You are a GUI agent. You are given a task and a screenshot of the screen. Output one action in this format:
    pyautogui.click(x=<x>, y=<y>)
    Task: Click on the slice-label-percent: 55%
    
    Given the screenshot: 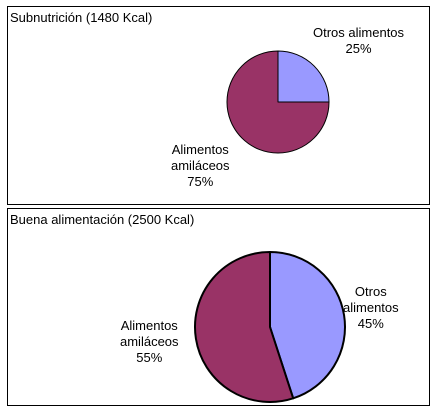 What is the action you would take?
    pyautogui.click(x=149, y=357)
    